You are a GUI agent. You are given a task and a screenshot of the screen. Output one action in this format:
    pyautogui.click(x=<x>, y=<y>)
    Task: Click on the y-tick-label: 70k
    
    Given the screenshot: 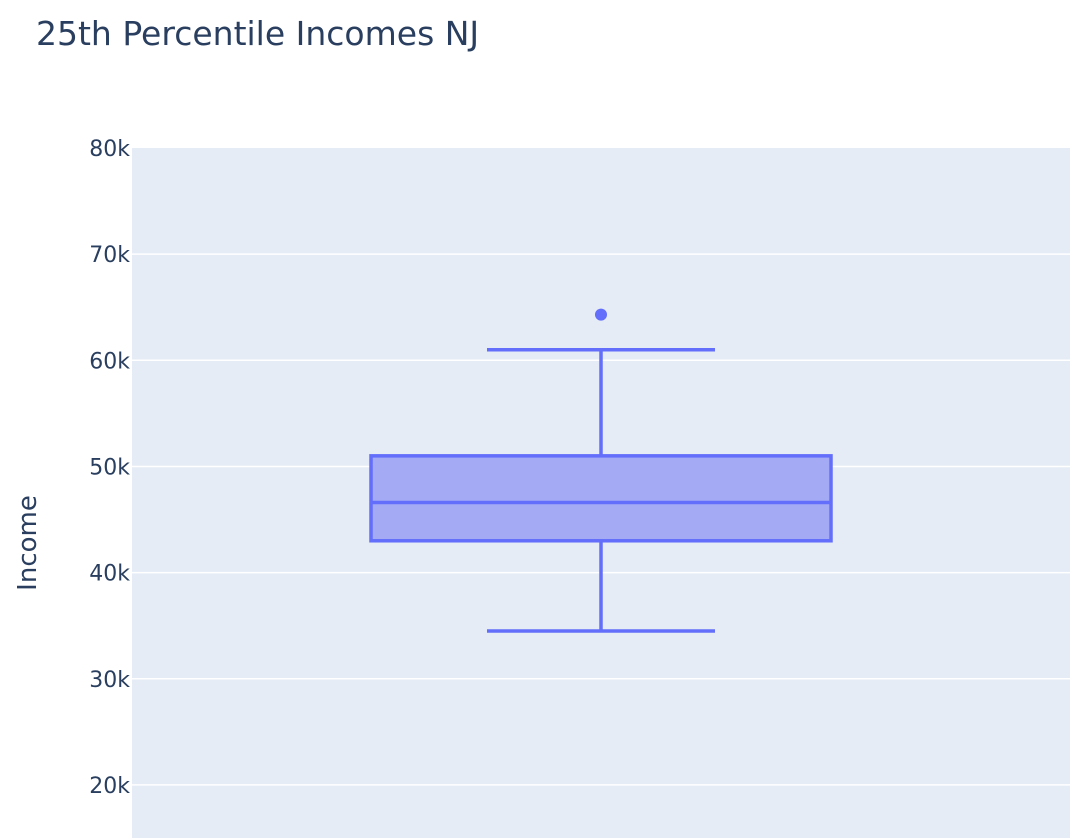 What is the action you would take?
    pyautogui.click(x=109, y=255)
    